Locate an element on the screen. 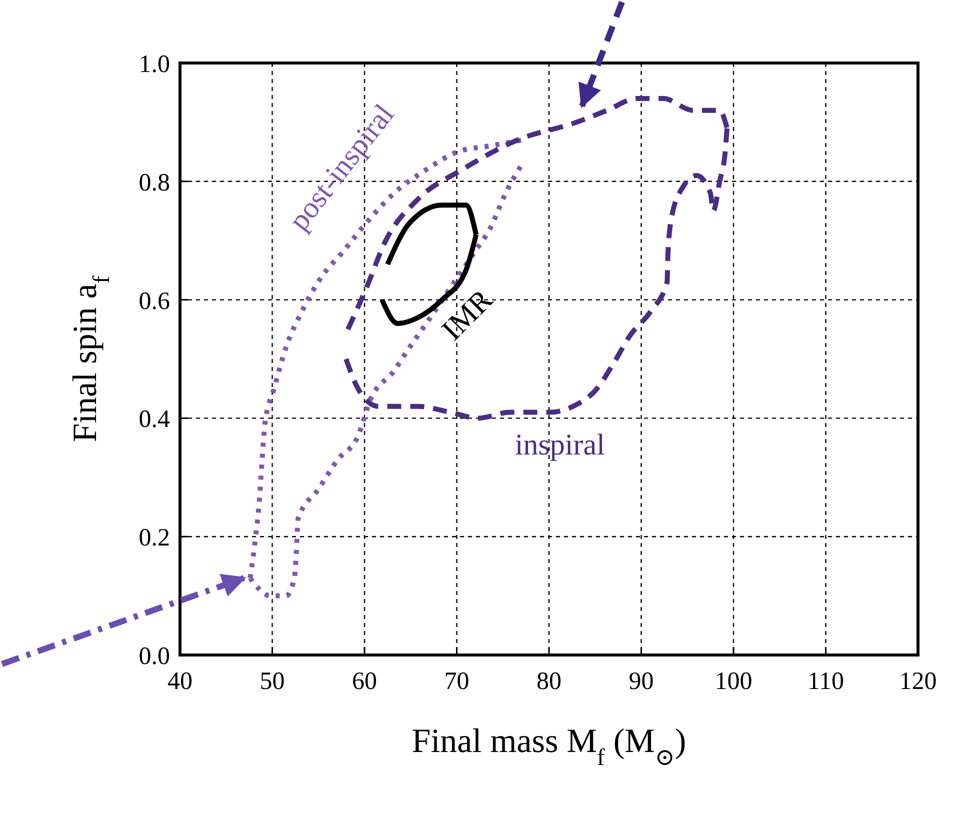  x-axis-title: Final mass M$_{f}$ (M$_{⊙}$) is located at coordinates (549, 747).